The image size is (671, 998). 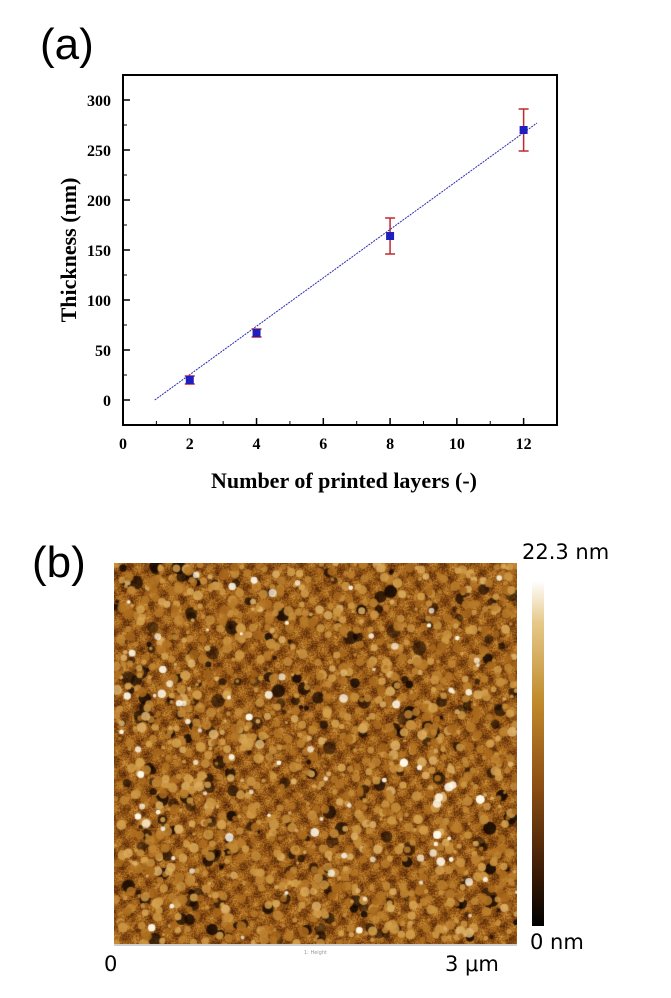 What do you see at coordinates (99, 101) in the screenshot?
I see `y-tick-label: 300` at bounding box center [99, 101].